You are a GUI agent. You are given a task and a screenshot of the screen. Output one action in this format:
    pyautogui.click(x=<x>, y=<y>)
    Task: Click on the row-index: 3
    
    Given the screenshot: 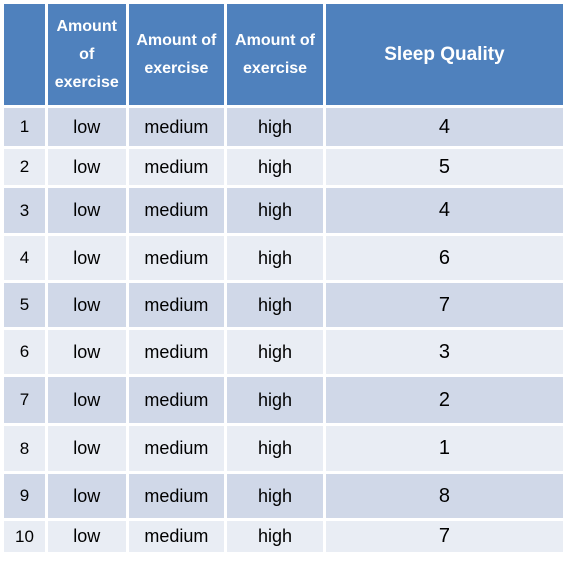 What is the action you would take?
    pyautogui.click(x=24, y=210)
    